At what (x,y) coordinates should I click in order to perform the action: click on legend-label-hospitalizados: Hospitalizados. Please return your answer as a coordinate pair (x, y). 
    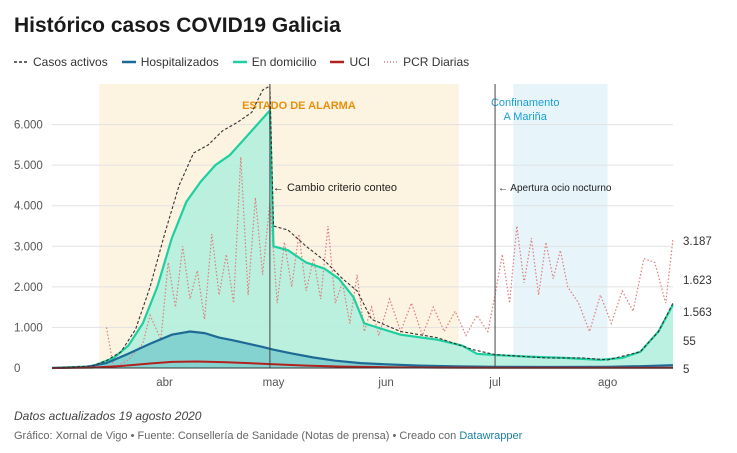
    Looking at the image, I should click on (179, 62).